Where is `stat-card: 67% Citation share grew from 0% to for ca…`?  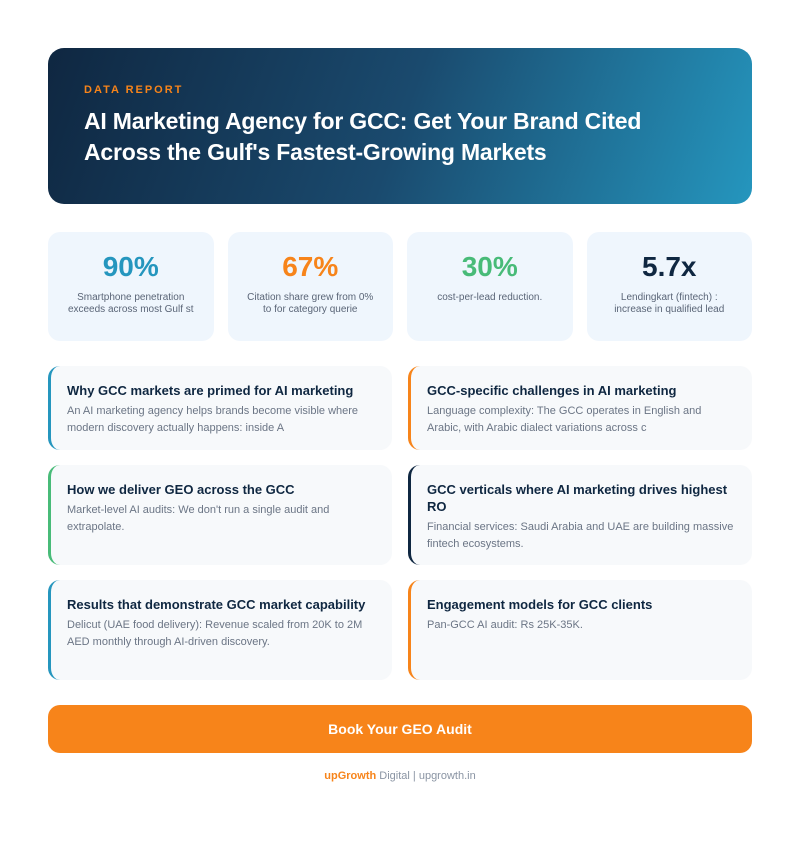 stat-card: 67% Citation share grew from 0% to for ca… is located at coordinates (310, 286).